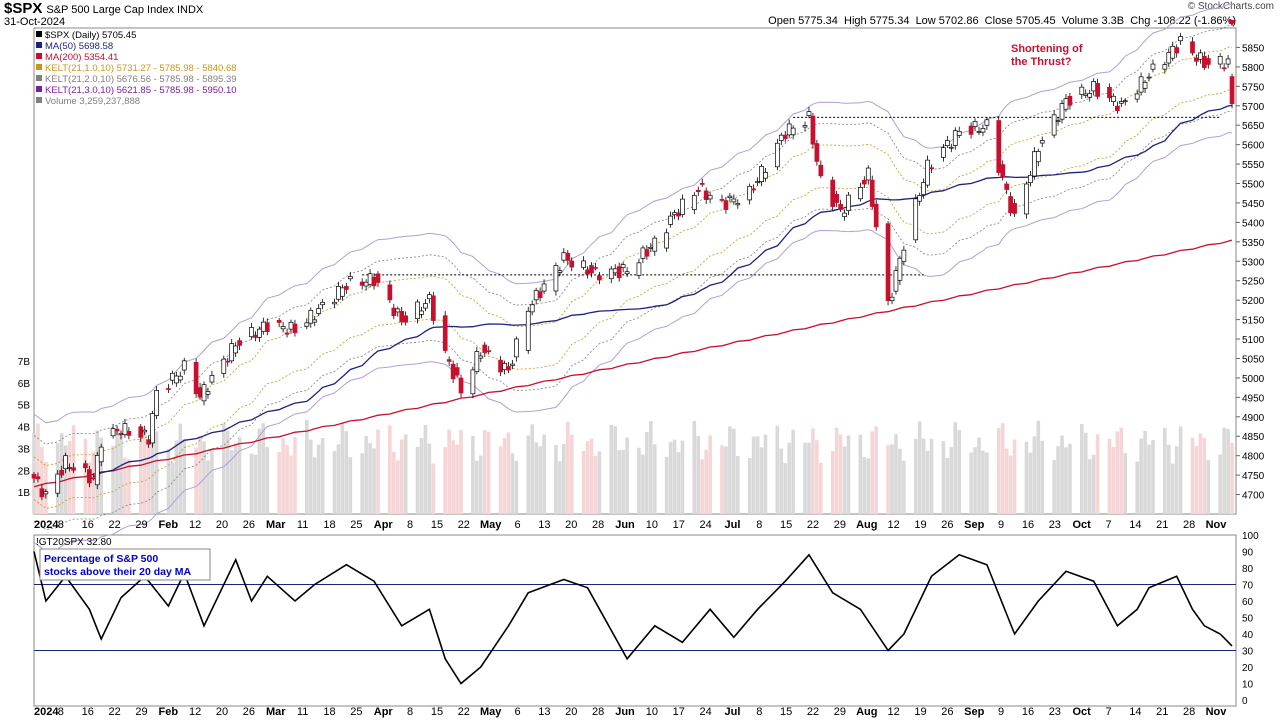 This screenshot has width=1280, height=720. What do you see at coordinates (1001, 712) in the screenshot?
I see `breadth-x-label: 9` at bounding box center [1001, 712].